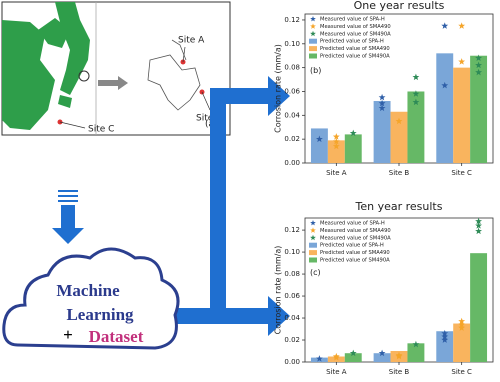  I want to click on cloud-text: Machine, so click(88, 290).